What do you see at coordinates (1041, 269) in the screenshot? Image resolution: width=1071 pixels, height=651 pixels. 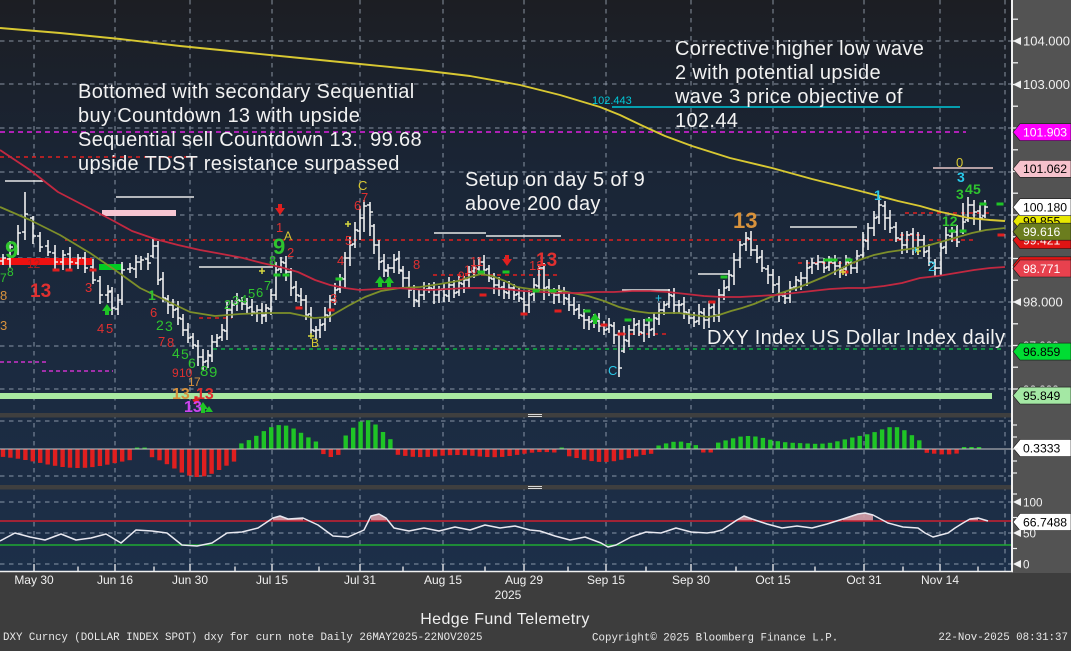 I see `svg-text: 98.771` at bounding box center [1041, 269].